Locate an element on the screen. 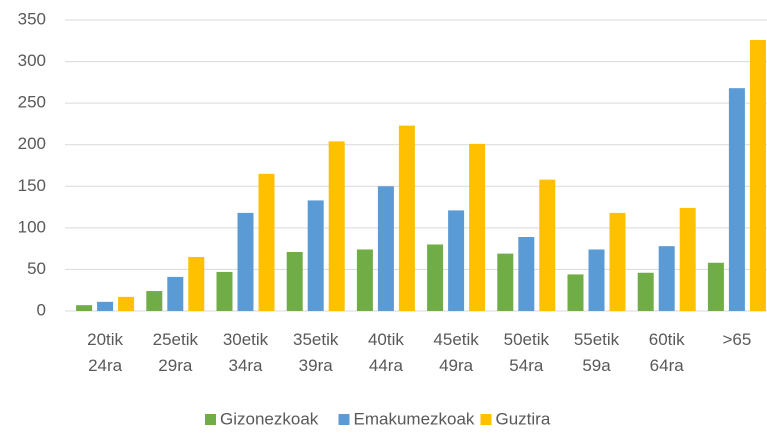 Image resolution: width=767 pixels, height=439 pixels. x-tick-line: 45etik is located at coordinates (456, 339).